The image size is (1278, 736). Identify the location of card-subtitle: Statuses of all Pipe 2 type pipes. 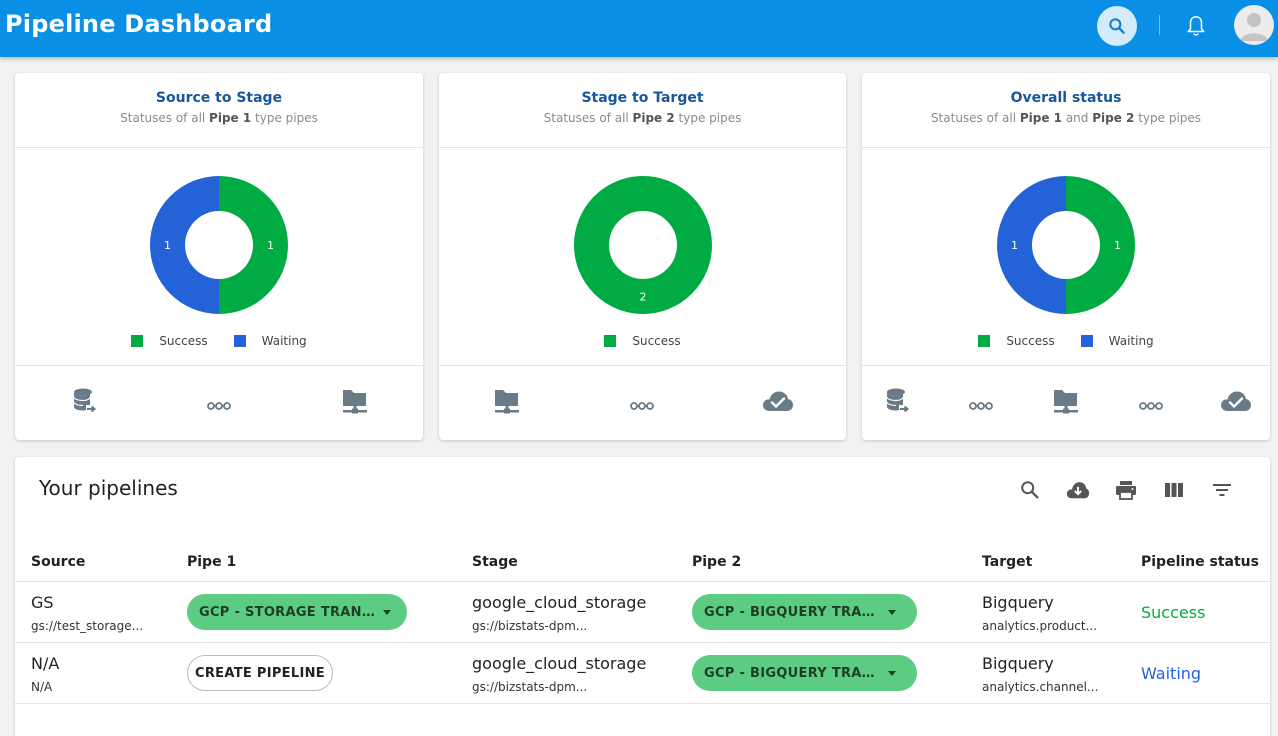
(642, 118).